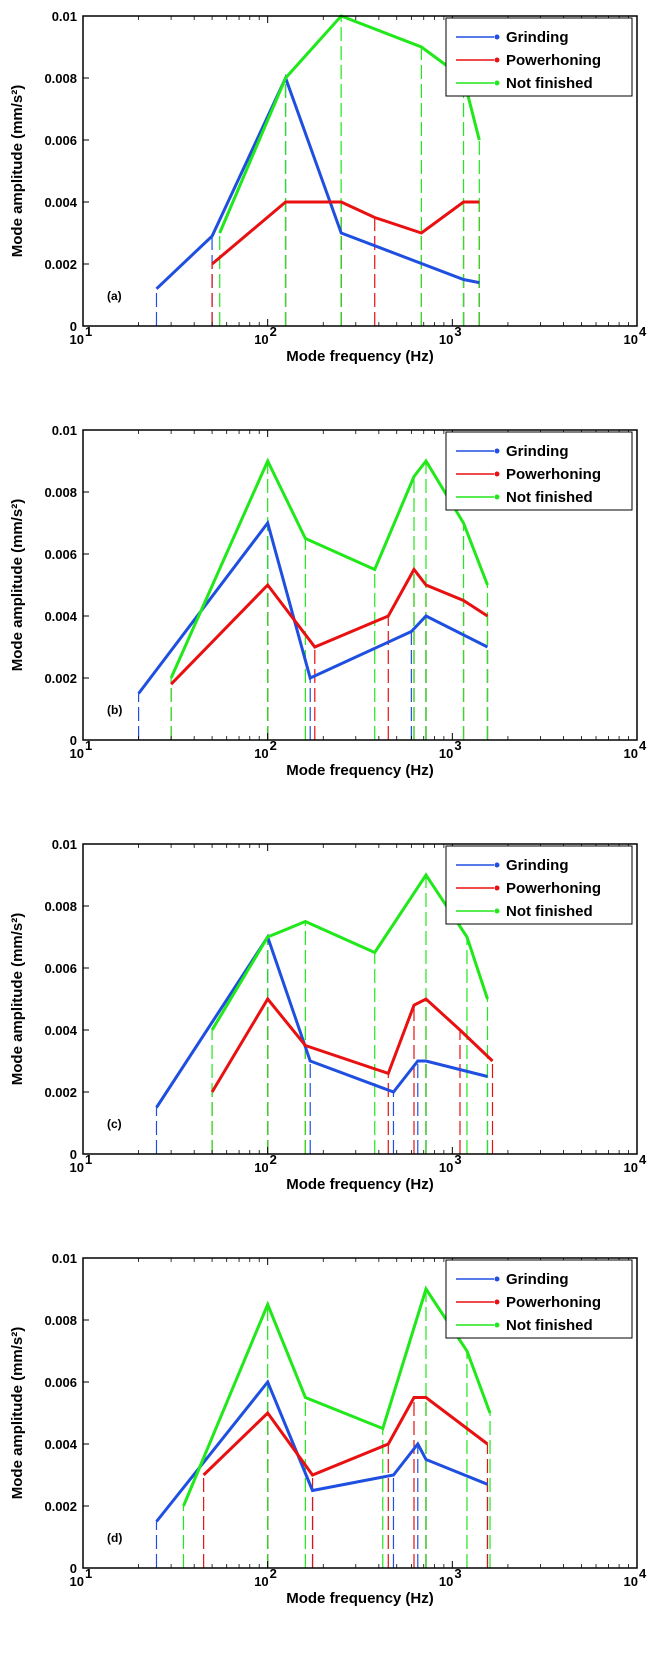 Image resolution: width=670 pixels, height=1654 pixels. What do you see at coordinates (114, 1124) in the screenshot?
I see `panel-label: (c)` at bounding box center [114, 1124].